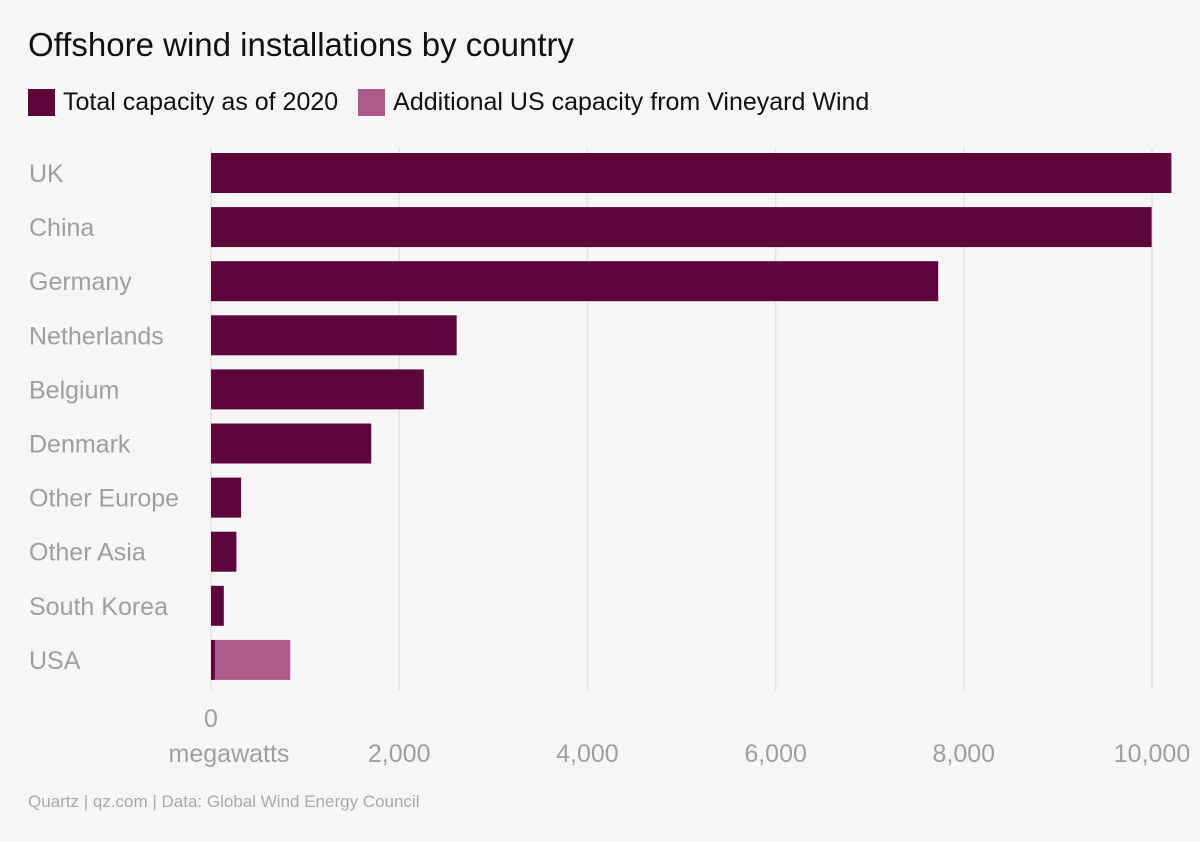 The width and height of the screenshot is (1200, 842). I want to click on tick-label: 10,000, so click(1152, 754).